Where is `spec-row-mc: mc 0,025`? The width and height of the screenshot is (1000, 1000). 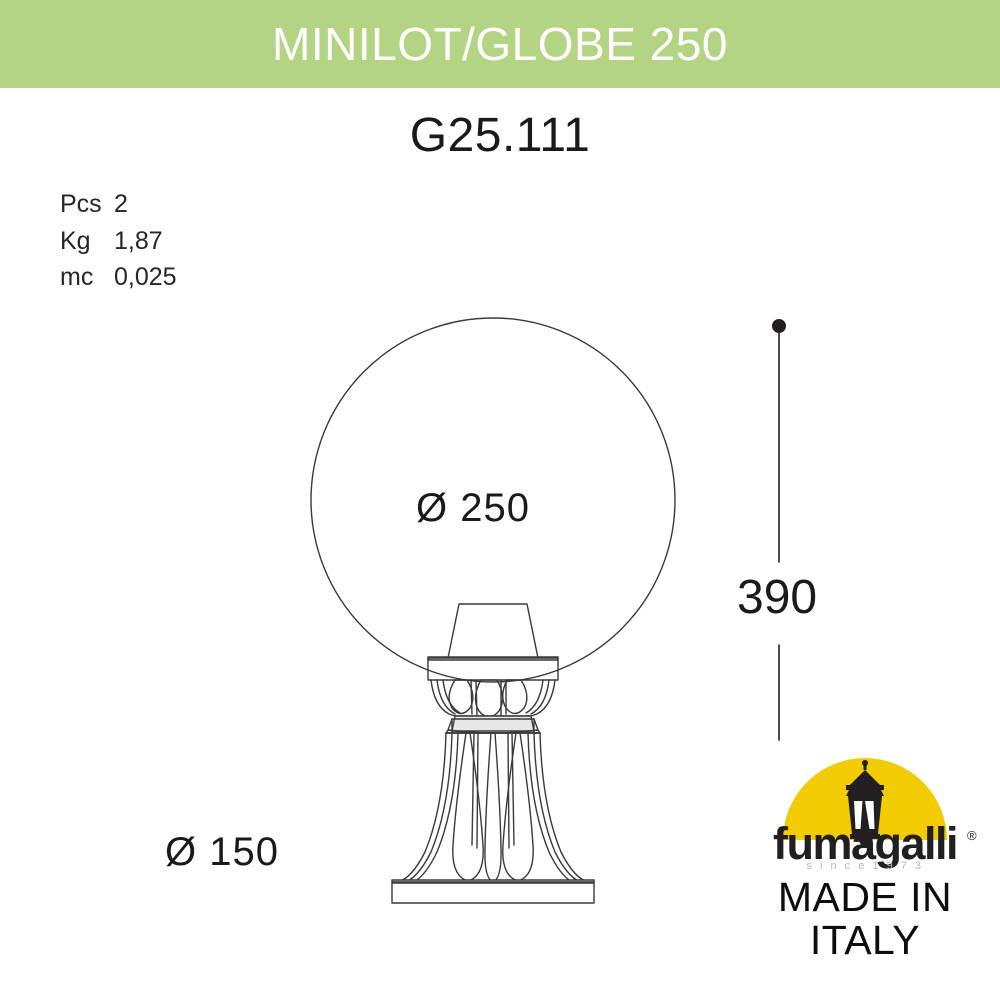 spec-row-mc: mc 0,025 is located at coordinates (118, 277).